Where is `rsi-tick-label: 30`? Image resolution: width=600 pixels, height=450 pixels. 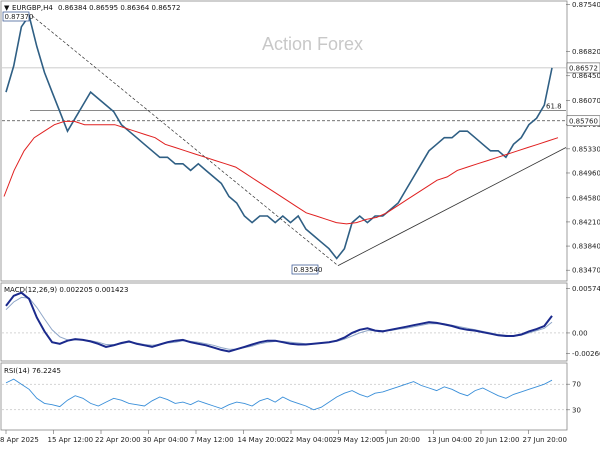 rsi-tick-label: 30 is located at coordinates (576, 410).